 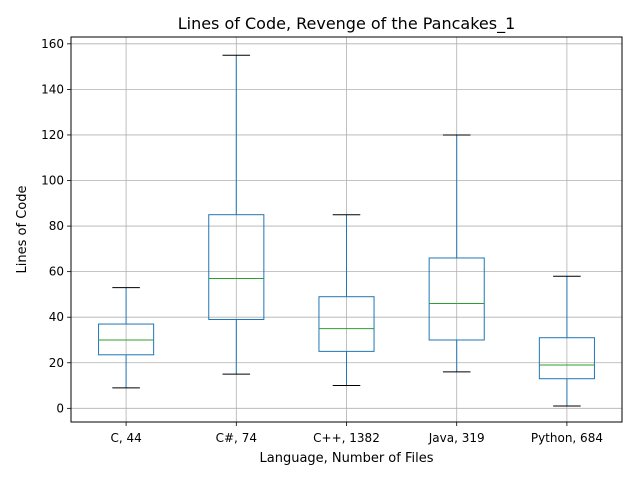 I want to click on y-tick-label: 80, so click(x=56, y=226).